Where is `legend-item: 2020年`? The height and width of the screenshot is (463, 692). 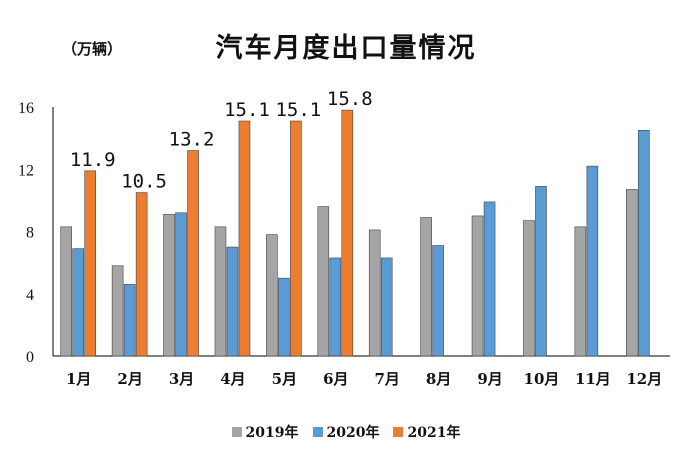 legend-item: 2020年 is located at coordinates (346, 432).